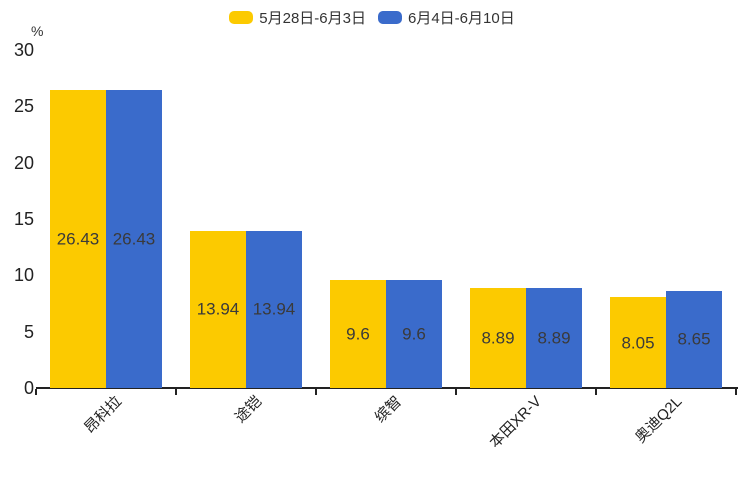 This screenshot has height=496, width=744. What do you see at coordinates (248, 410) in the screenshot?
I see `x-axis-category-label: 途铠` at bounding box center [248, 410].